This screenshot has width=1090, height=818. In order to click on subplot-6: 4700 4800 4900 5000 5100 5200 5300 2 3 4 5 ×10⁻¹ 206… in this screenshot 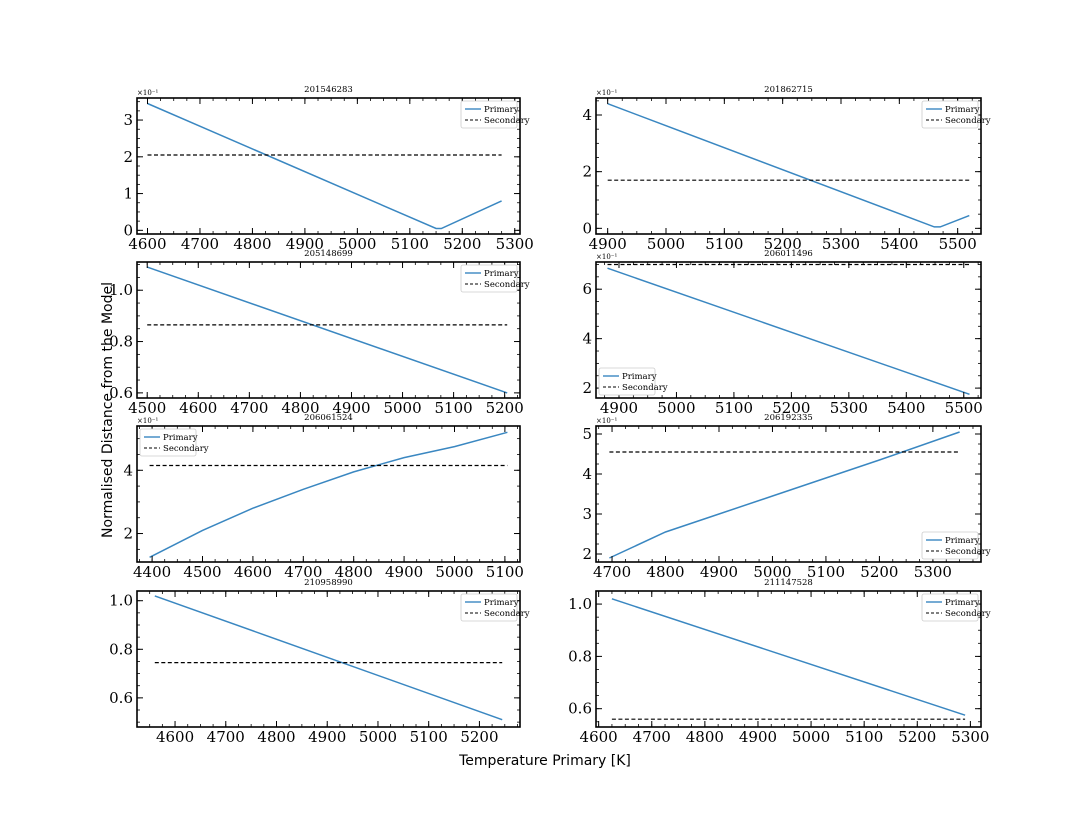, I will do `click(786, 497)`.